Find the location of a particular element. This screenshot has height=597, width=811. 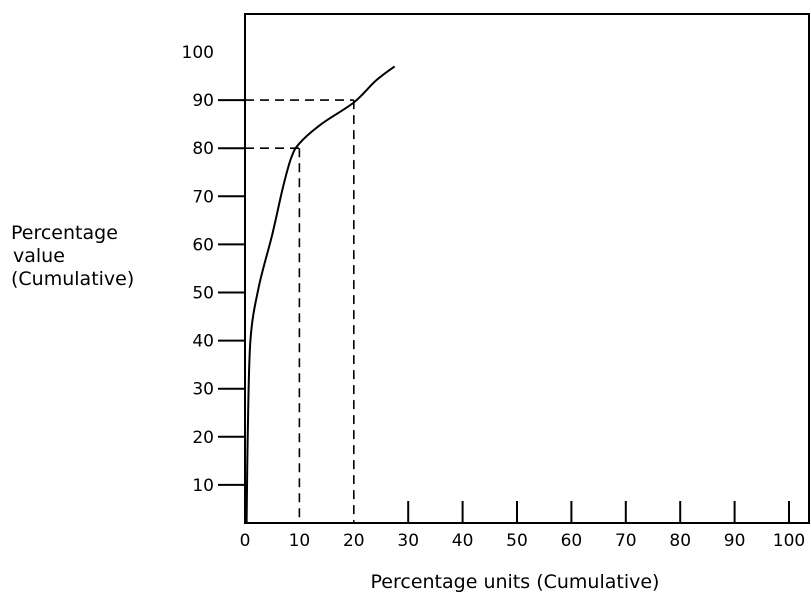

x-axis-title: Percentage units (Cumulative) is located at coordinates (515, 582).